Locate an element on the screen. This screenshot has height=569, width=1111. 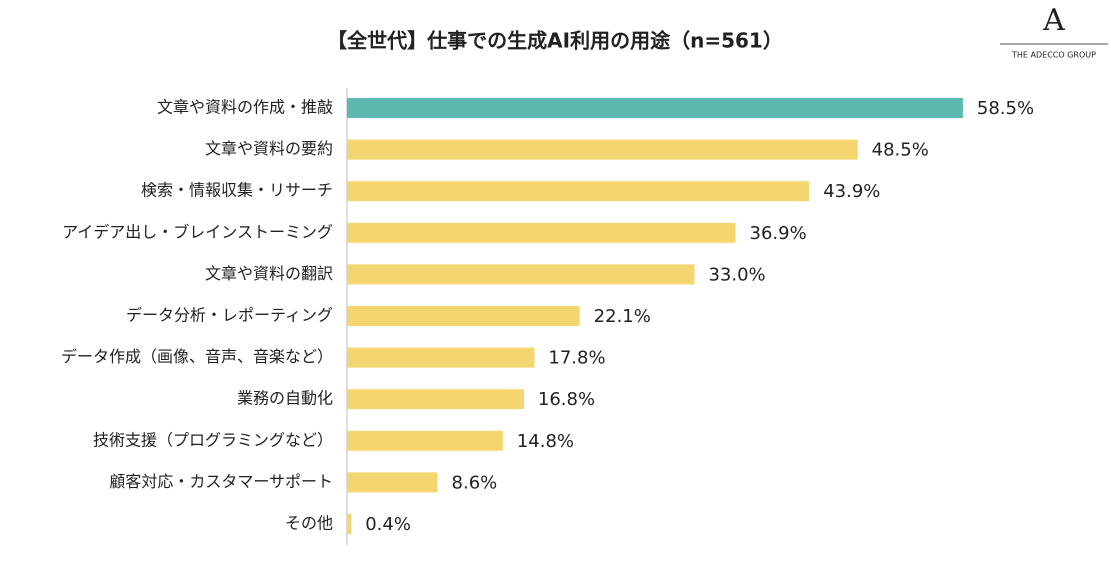
category-label: データ作成（画像、音声、音楽など） is located at coordinates (197, 356).